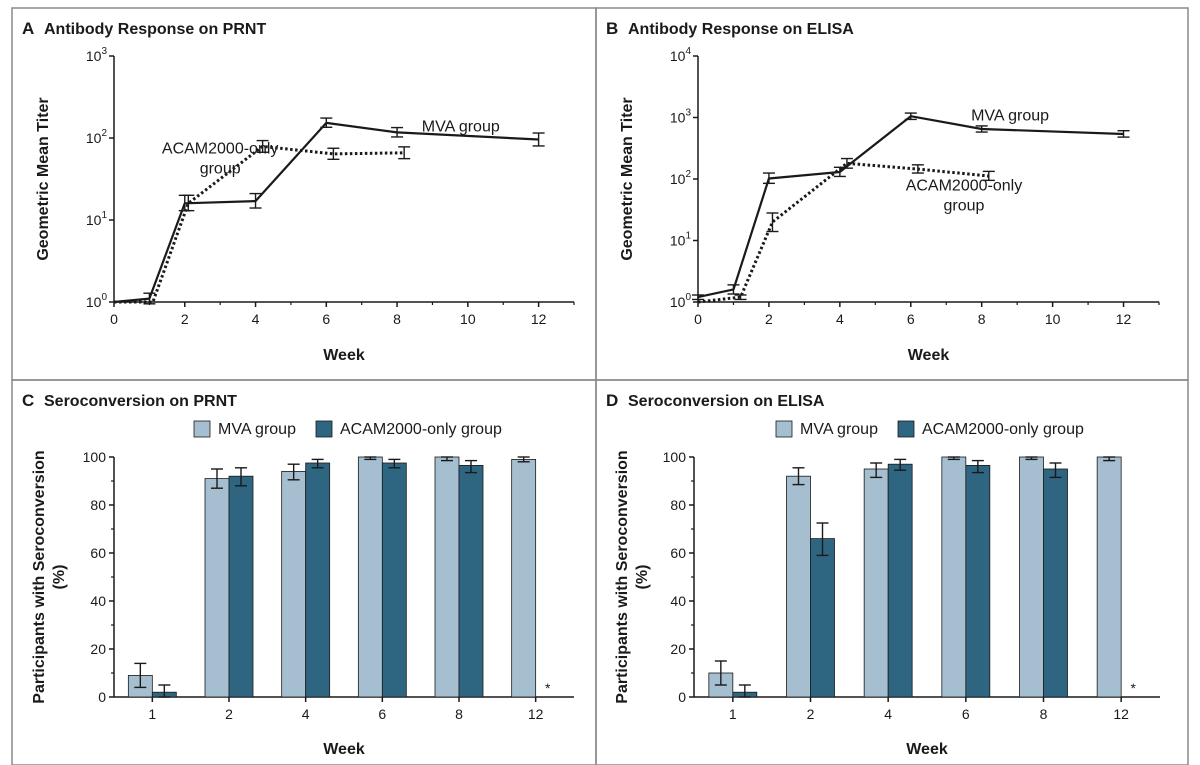 The width and height of the screenshot is (1200, 765). I want to click on series-annotation-1: ACAM2000-only group, so click(220, 158).